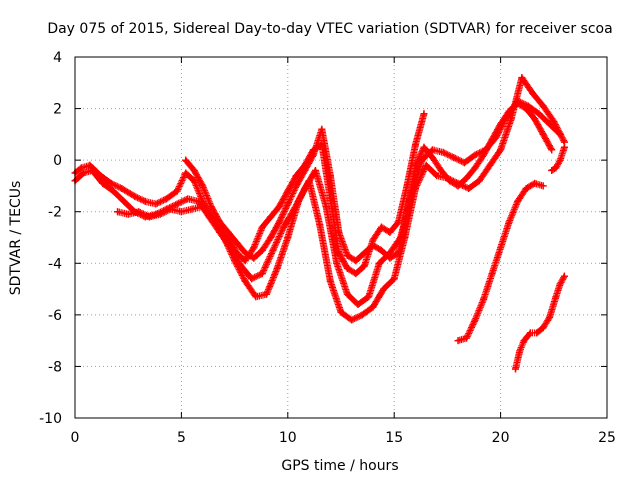 This screenshot has width=640, height=485. Describe the element at coordinates (55, 316) in the screenshot. I see `y-tick-label: -6` at that location.